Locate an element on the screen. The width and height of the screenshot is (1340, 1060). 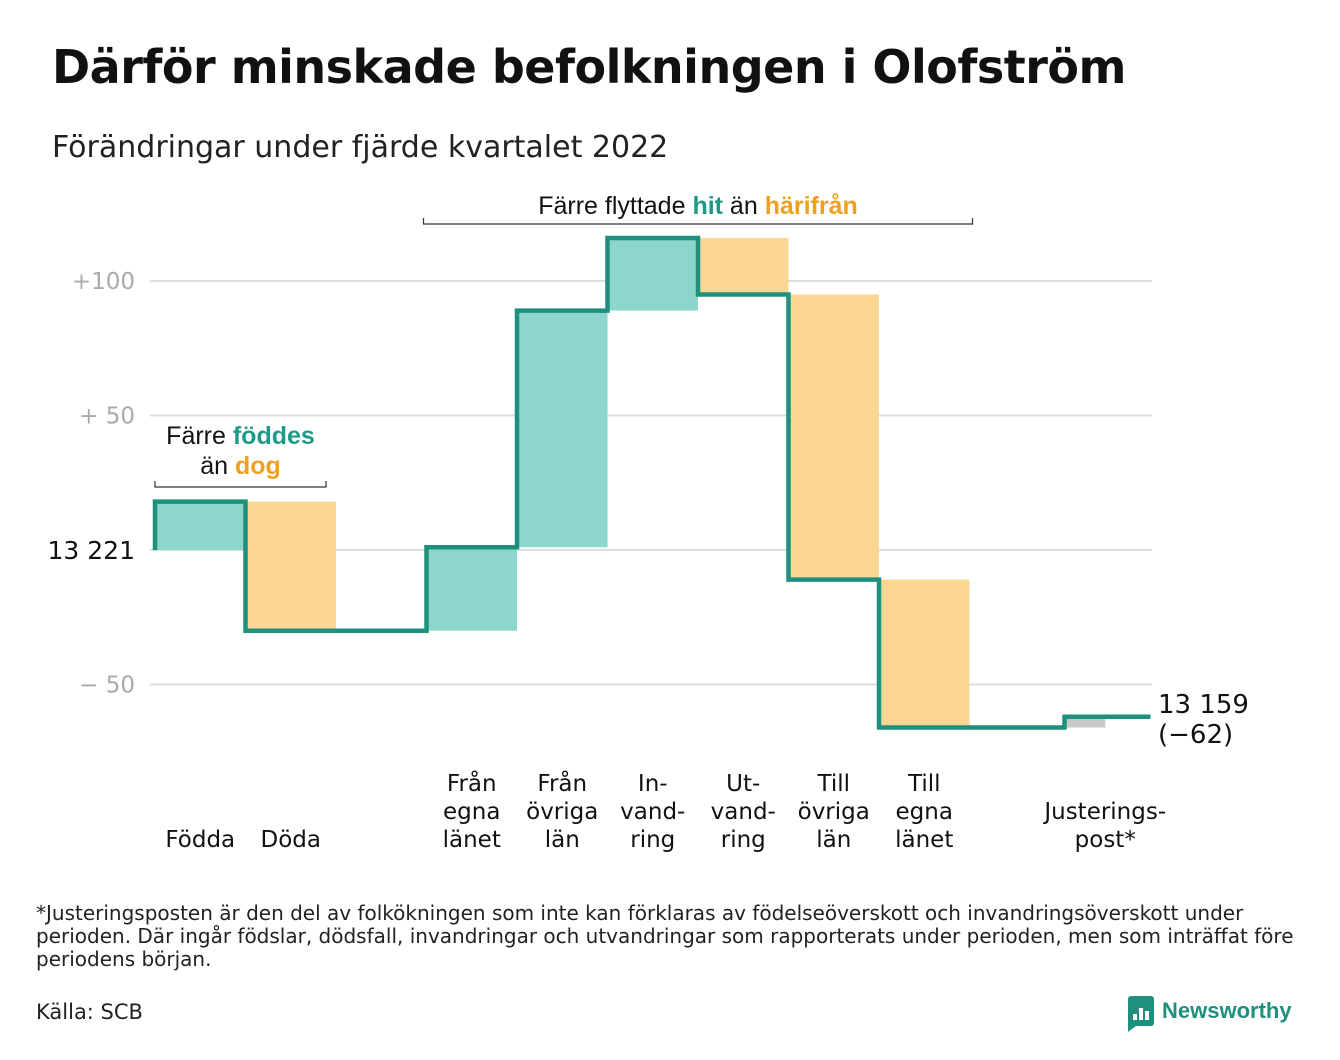
annotation-births-line2: än dog is located at coordinates (240, 466).